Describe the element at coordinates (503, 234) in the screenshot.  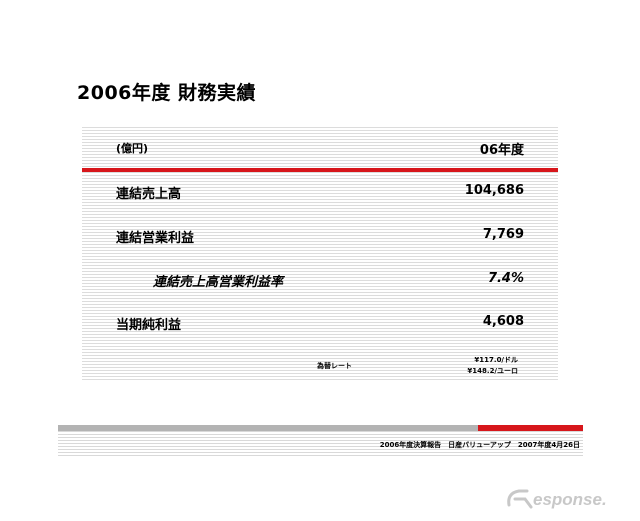
I see `row-value-operating-profit: 7,769` at that location.